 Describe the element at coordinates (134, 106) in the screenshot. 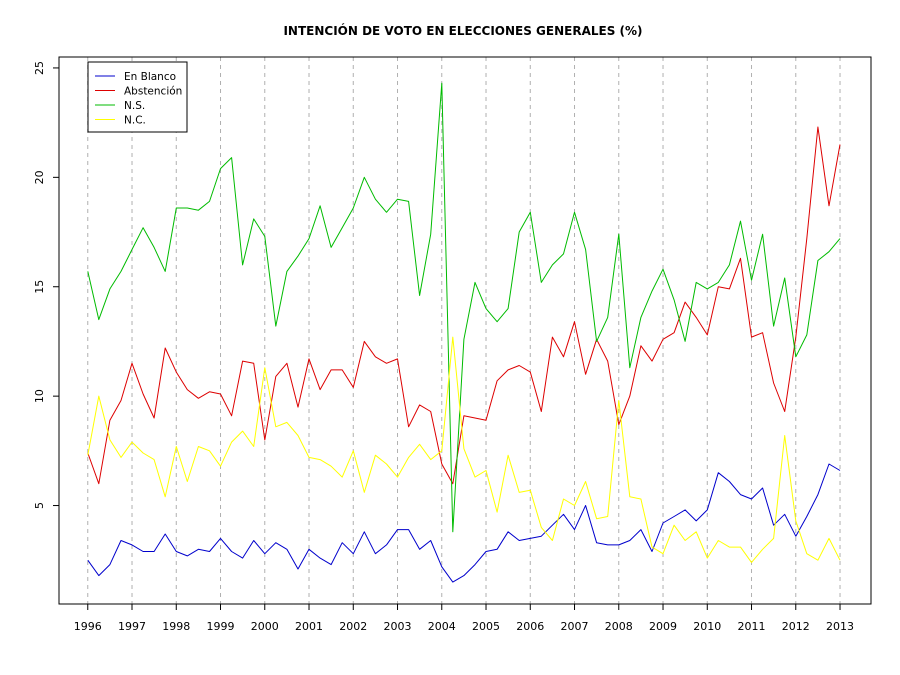

I see `legend-label-2: N.S.` at that location.